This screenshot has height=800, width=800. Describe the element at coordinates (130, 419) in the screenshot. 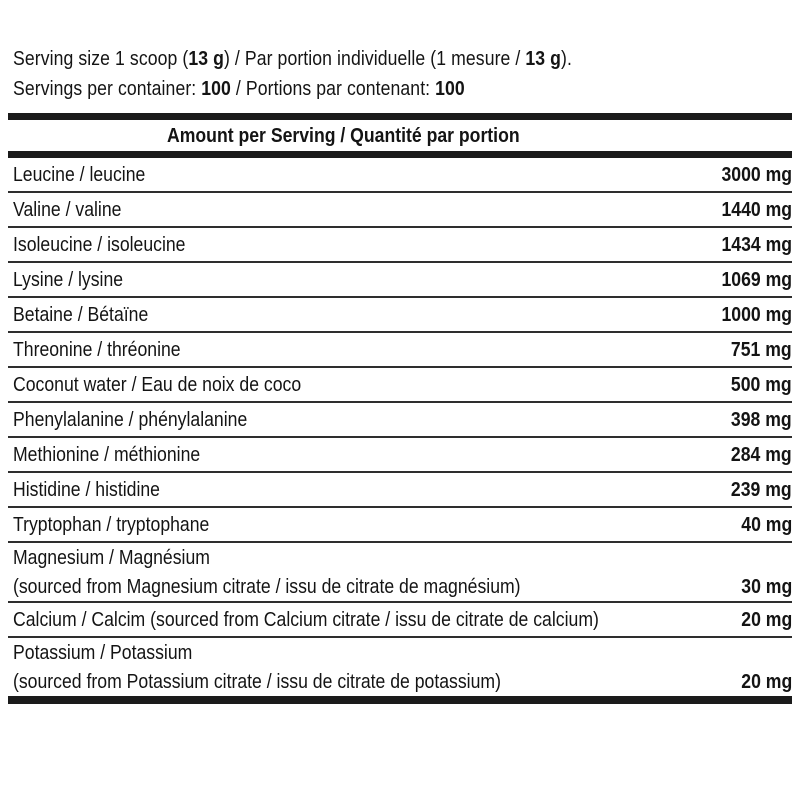

I see `ingredient-name-line: Phenylalanine / phénylalanine` at that location.